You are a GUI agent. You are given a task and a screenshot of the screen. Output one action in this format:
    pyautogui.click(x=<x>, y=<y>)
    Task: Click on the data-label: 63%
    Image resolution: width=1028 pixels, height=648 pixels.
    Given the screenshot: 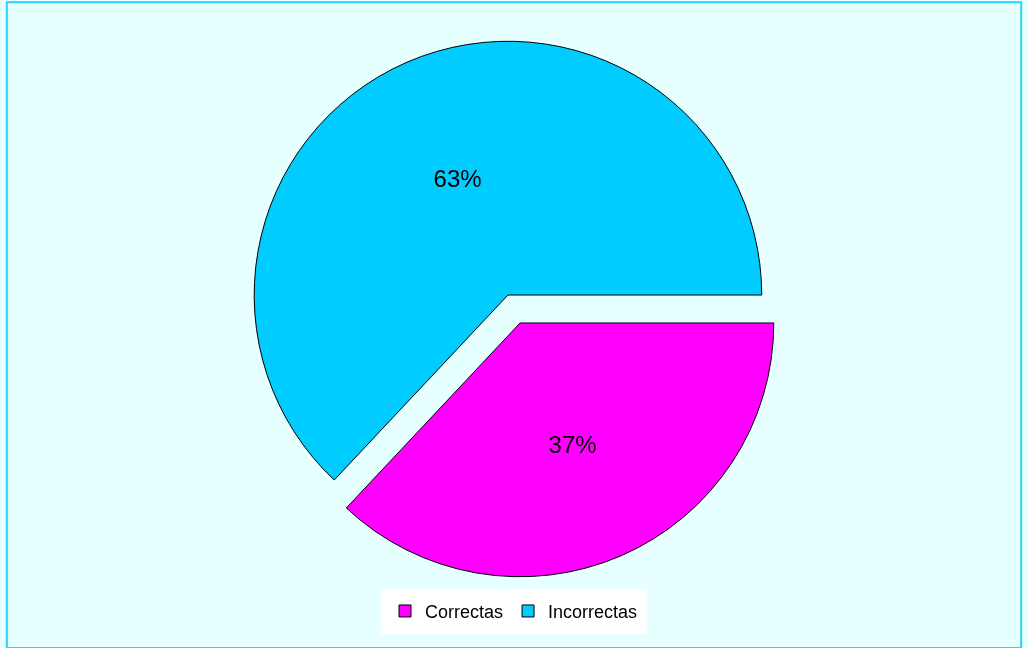 What is the action you would take?
    pyautogui.click(x=457, y=179)
    